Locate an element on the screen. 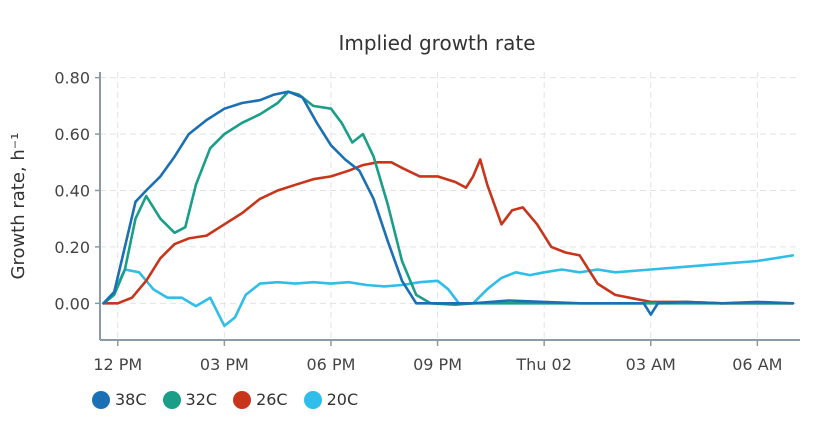 This screenshot has height=440, width=838. legend-label: 20C is located at coordinates (342, 399).